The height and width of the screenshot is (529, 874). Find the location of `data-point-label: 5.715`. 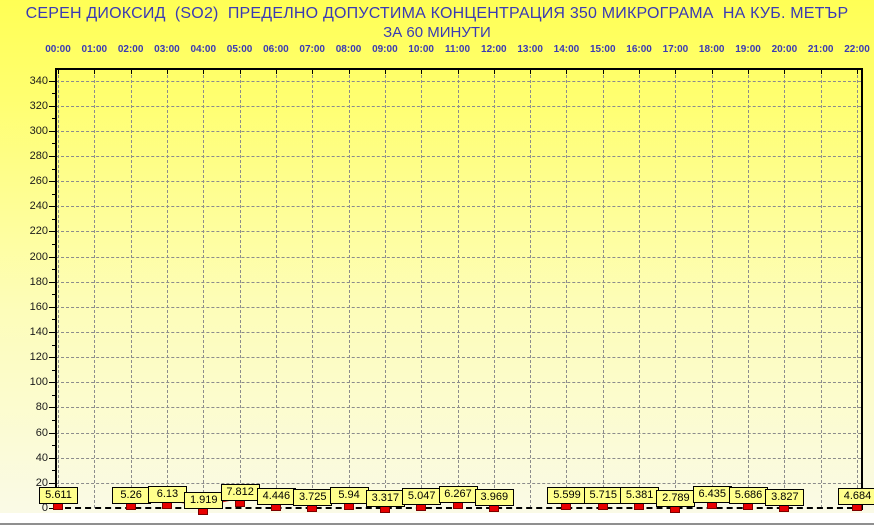

data-point-label: 5.715 is located at coordinates (603, 495).